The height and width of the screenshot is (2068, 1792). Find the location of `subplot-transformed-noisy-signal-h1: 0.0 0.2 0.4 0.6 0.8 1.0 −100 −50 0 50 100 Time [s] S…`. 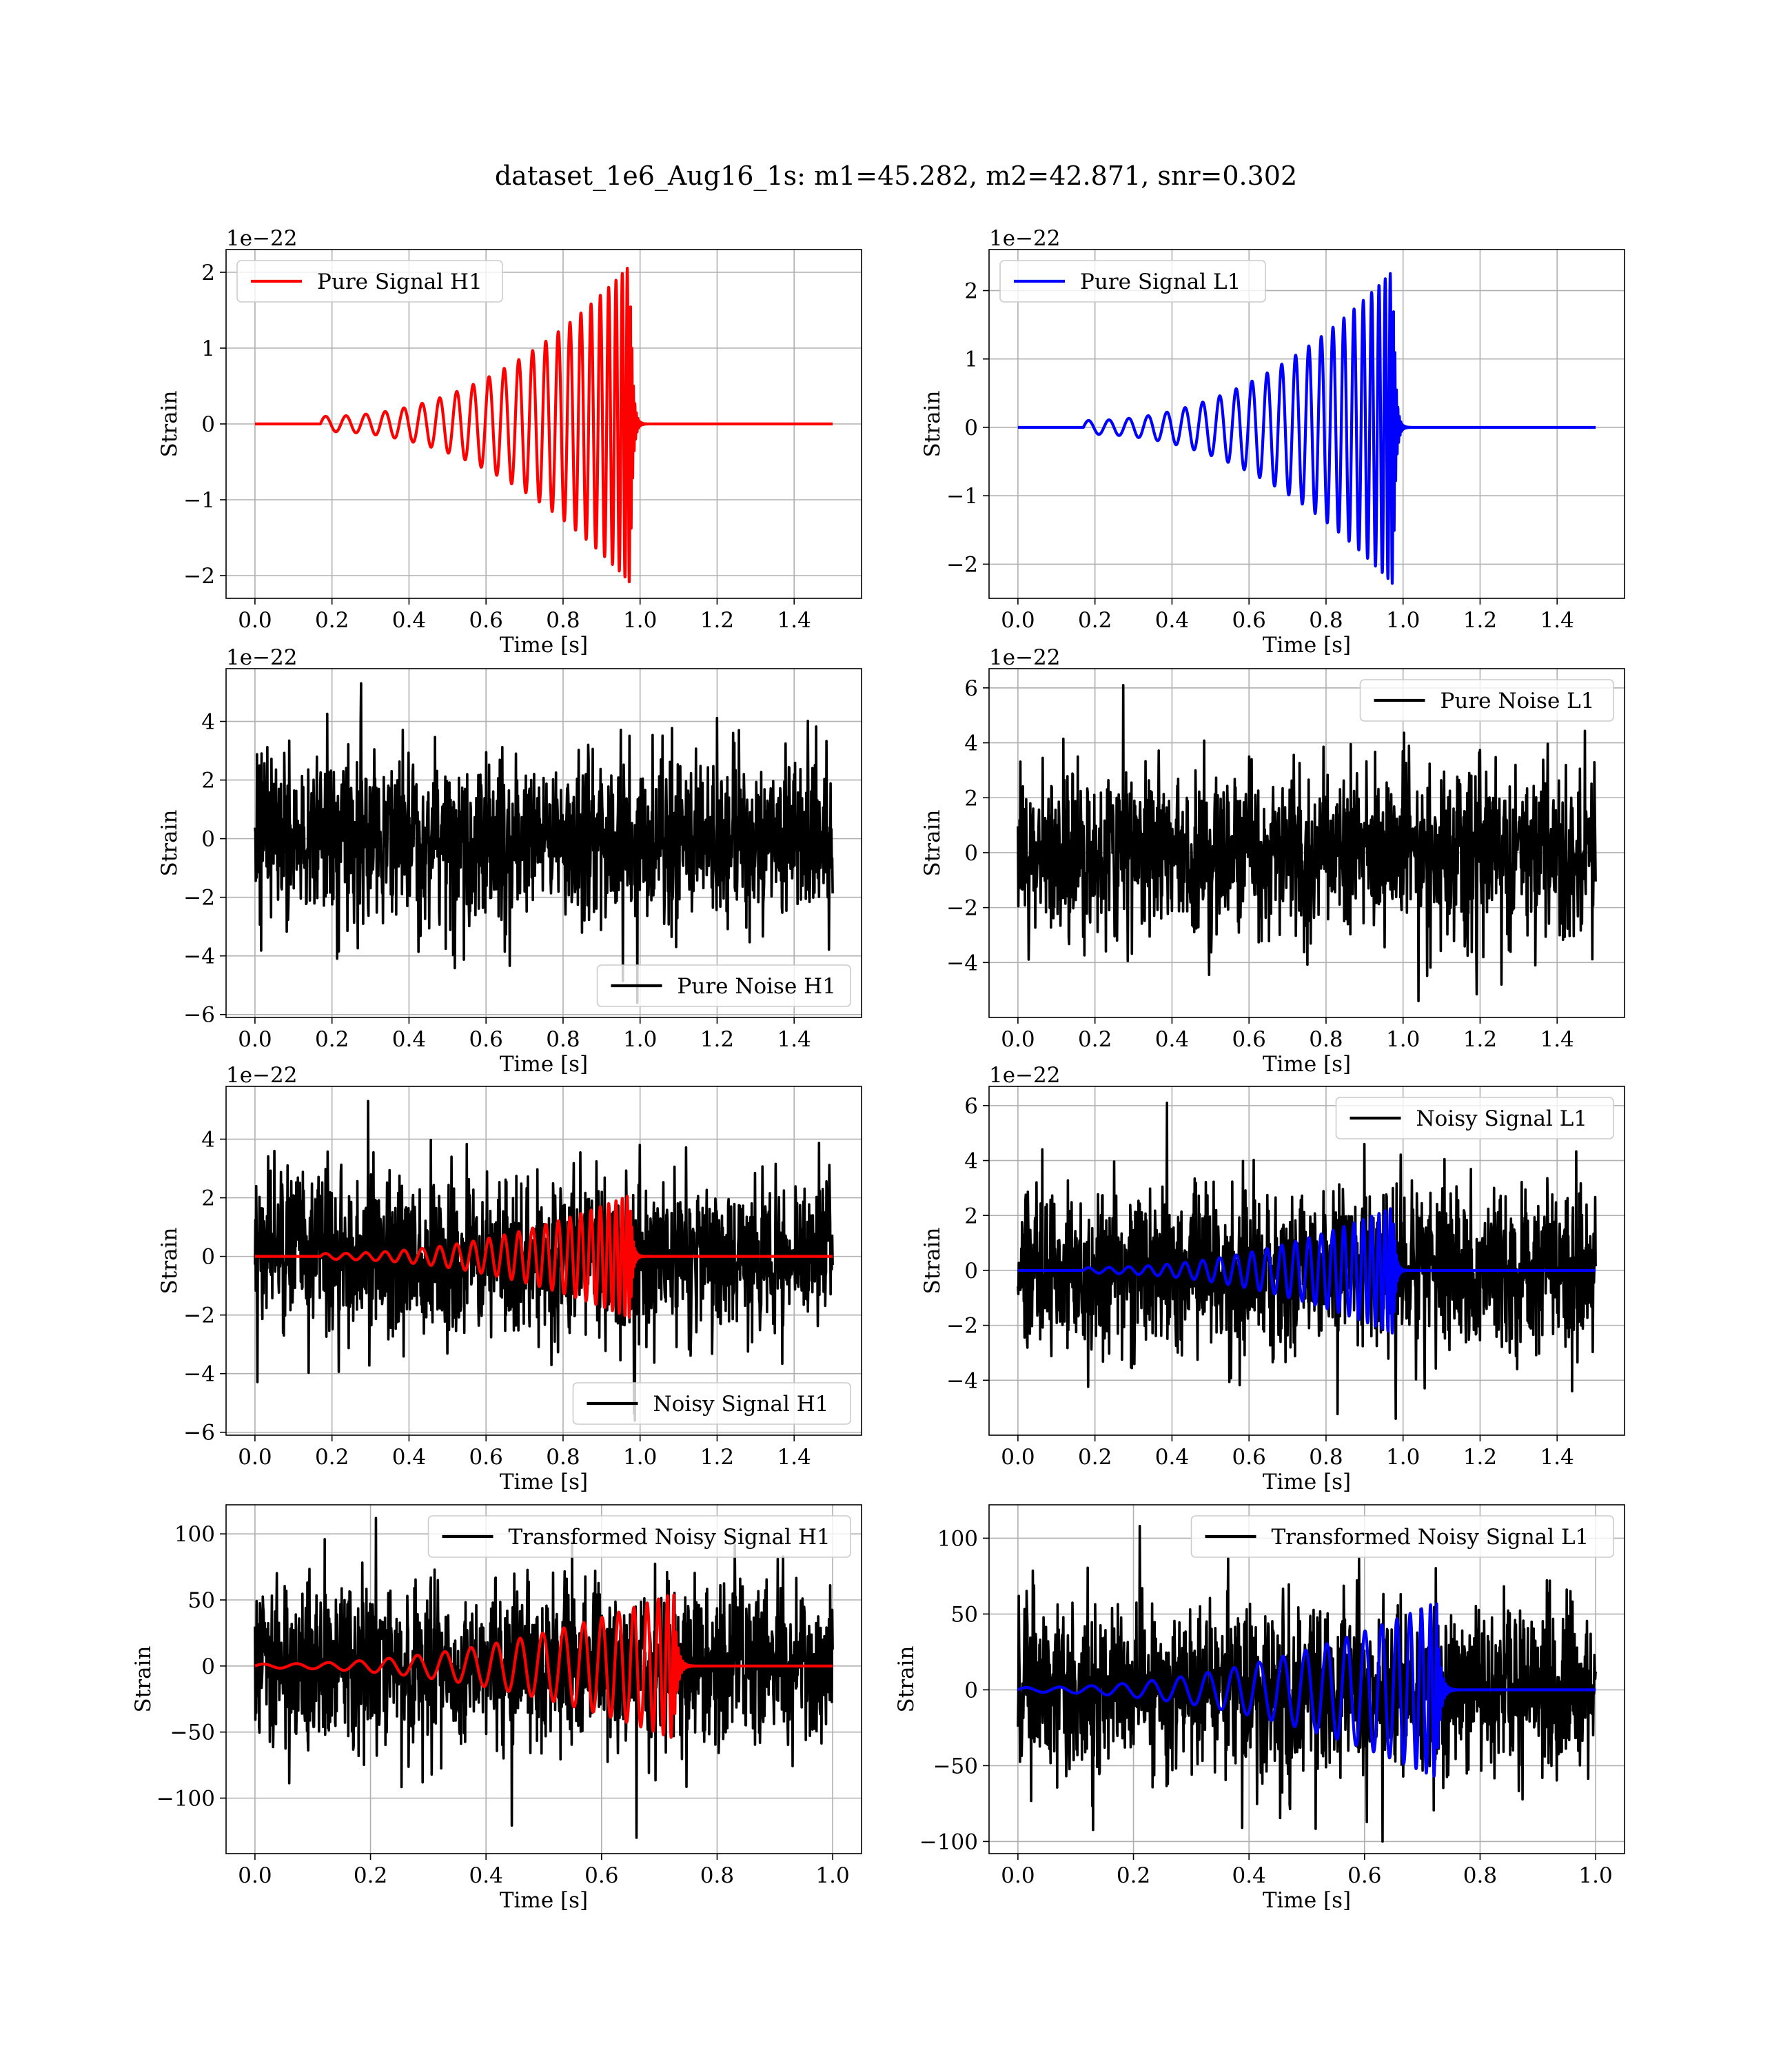

subplot-transformed-noisy-signal-h1: 0.0 0.2 0.4 0.6 0.8 1.0 −100 −50 0 50 100 Time [s] S… is located at coordinates (496, 1708).